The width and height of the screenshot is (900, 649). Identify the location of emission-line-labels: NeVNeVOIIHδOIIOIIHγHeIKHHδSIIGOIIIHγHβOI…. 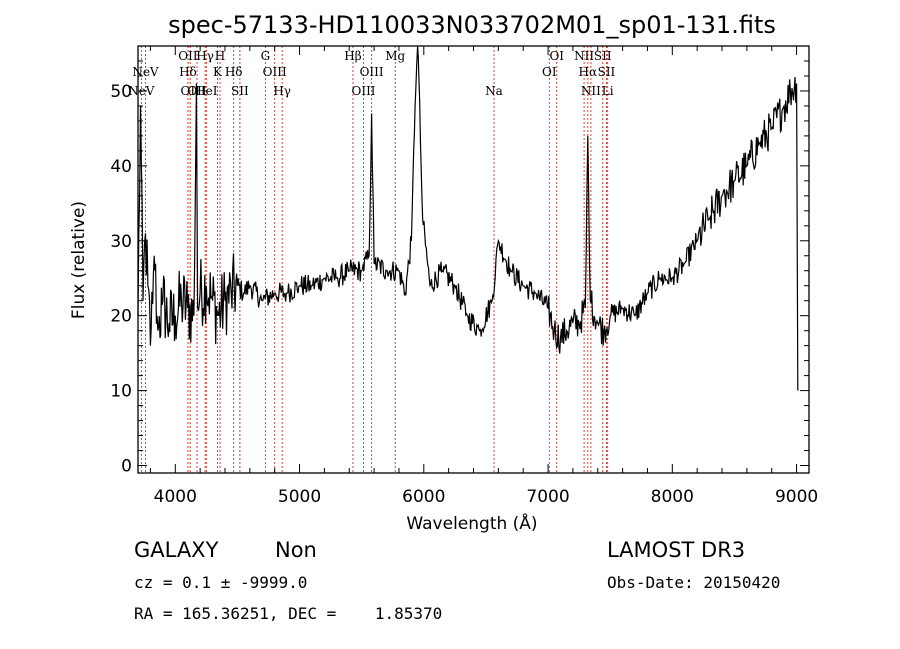
(371, 73).